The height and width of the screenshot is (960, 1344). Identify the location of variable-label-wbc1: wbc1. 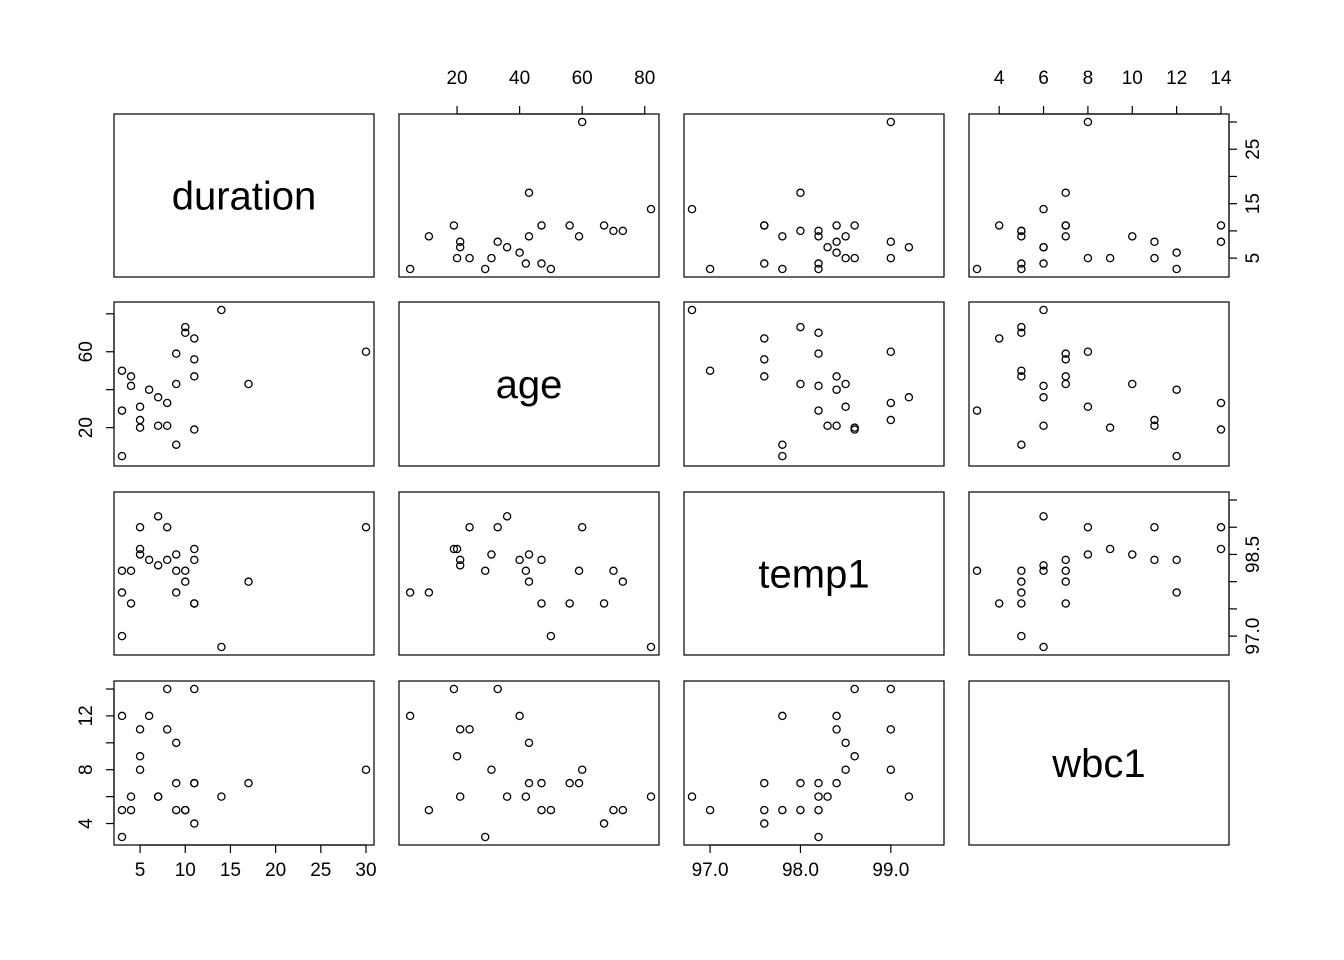
(1098, 764).